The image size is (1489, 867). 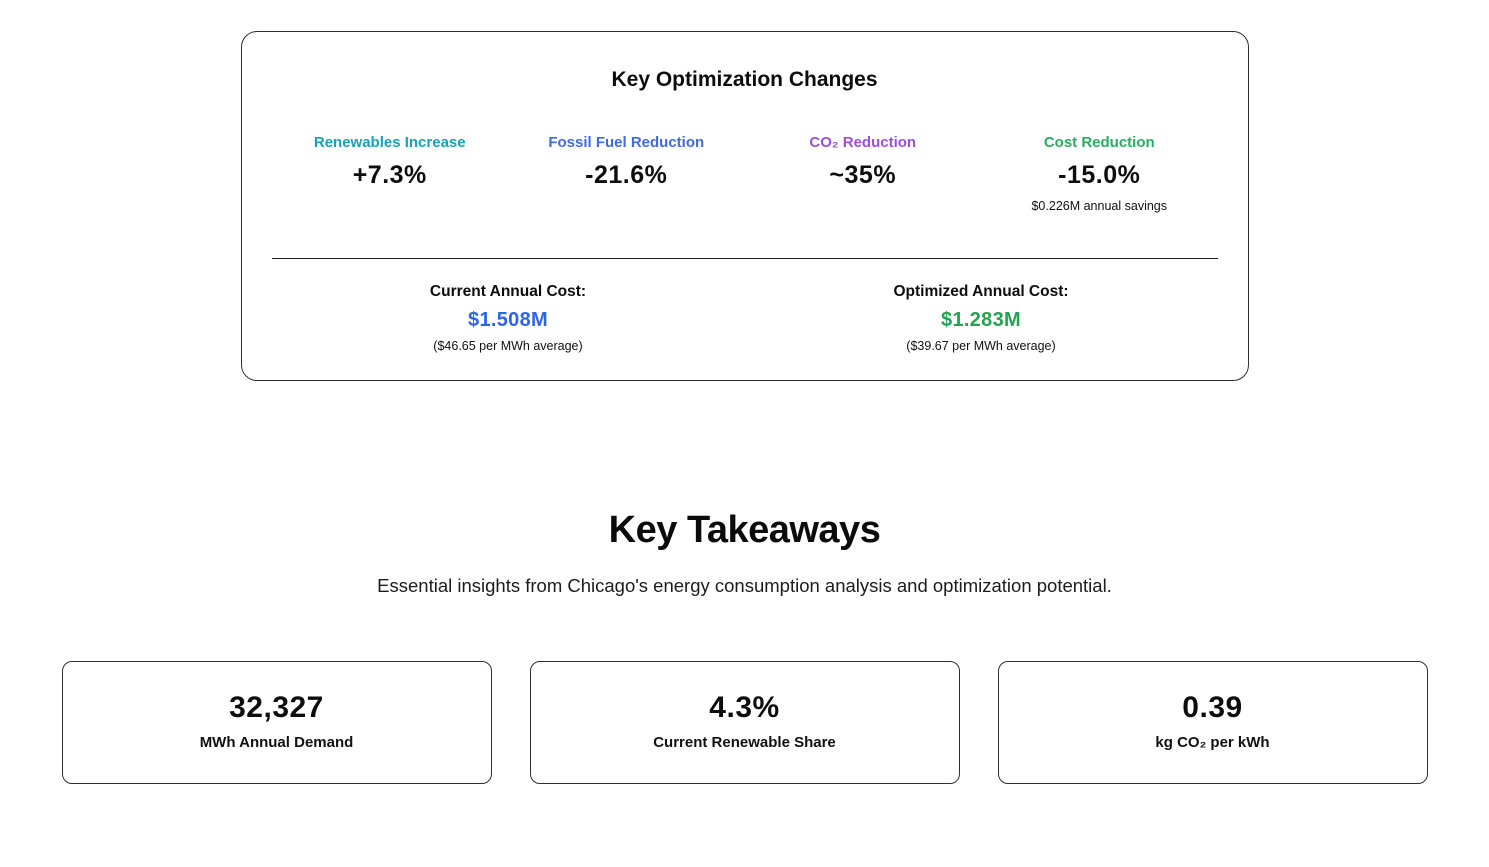 I want to click on metric-value: +7.3%, so click(x=389, y=175).